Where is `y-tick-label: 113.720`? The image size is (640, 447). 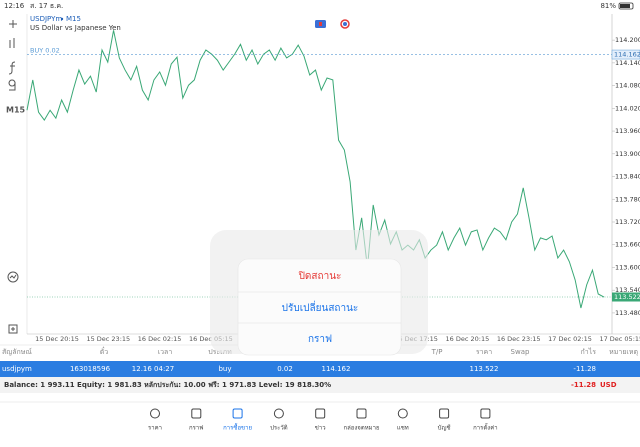
y-tick-label: 113.720 is located at coordinates (627, 222).